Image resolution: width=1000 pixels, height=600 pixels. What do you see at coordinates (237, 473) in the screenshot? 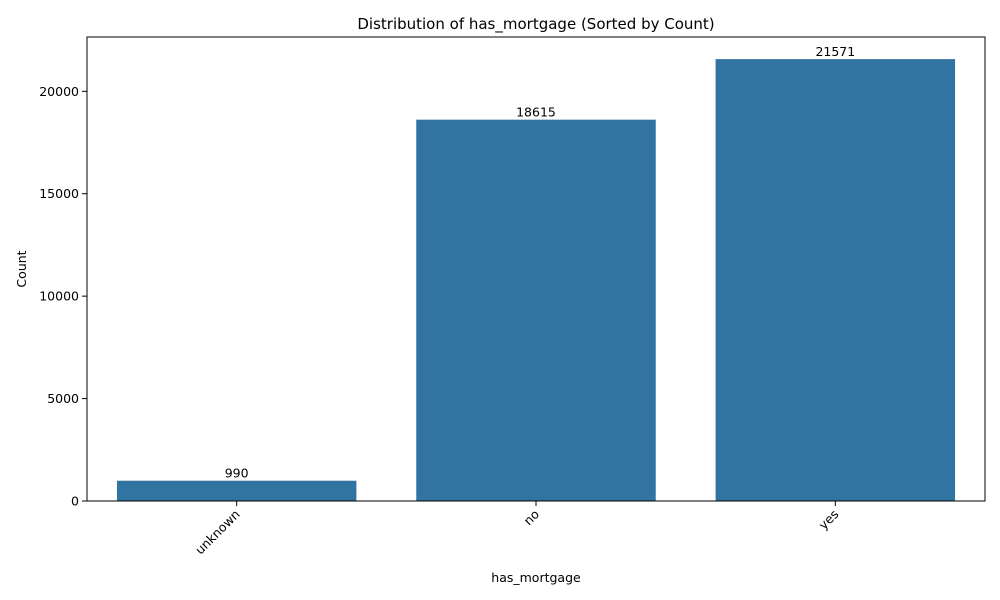
I see `data-label-unknown: 990` at bounding box center [237, 473].